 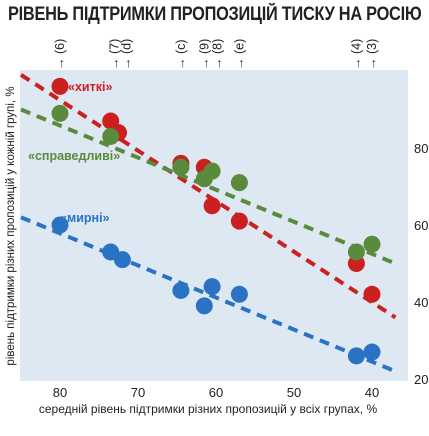 I want to click on point-хиткі-9, so click(x=372, y=294).